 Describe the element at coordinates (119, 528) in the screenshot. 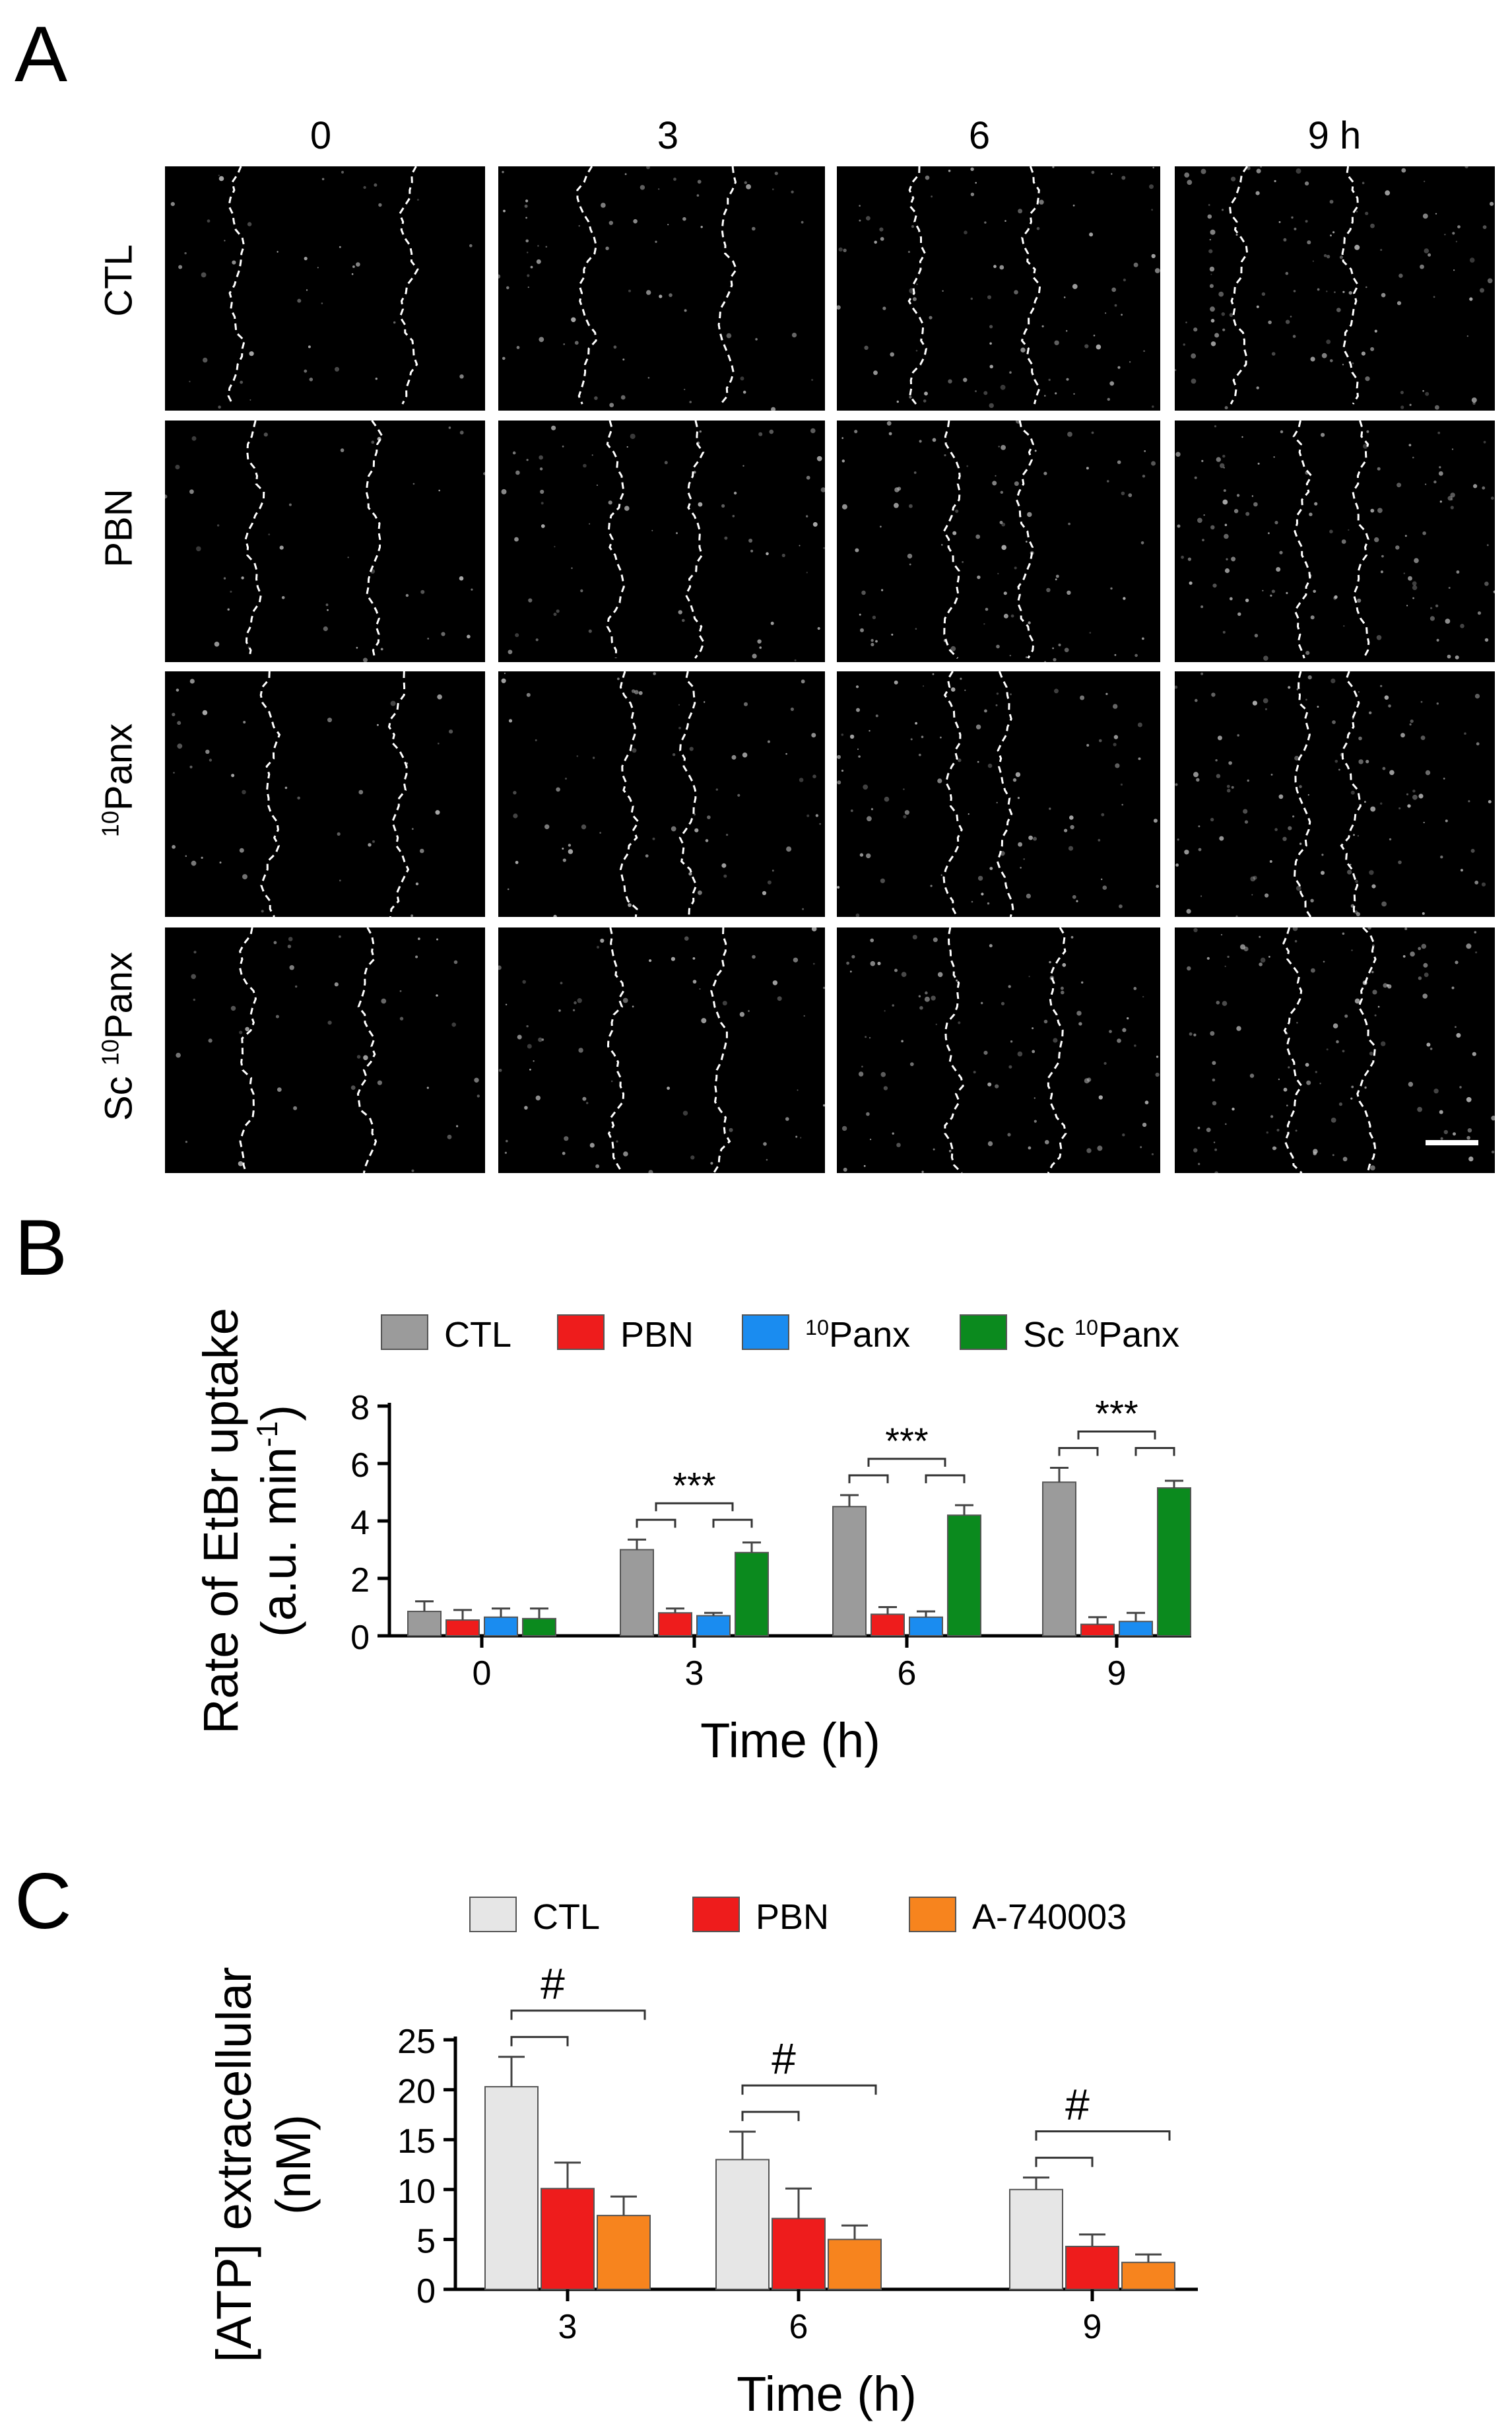

I see `row-label-pbn: PBN` at that location.